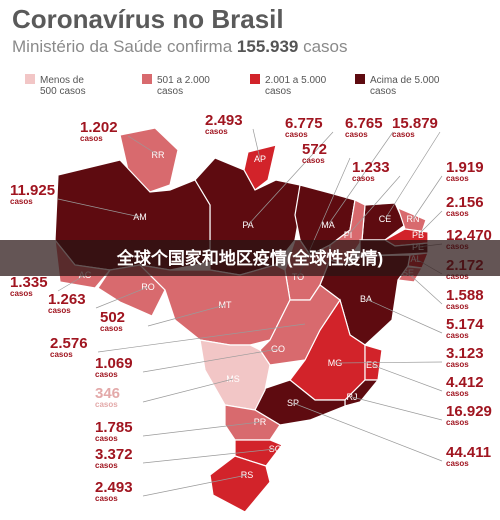  Describe the element at coordinates (225, 305) in the screenshot. I see `state-abbr: MT` at that location.